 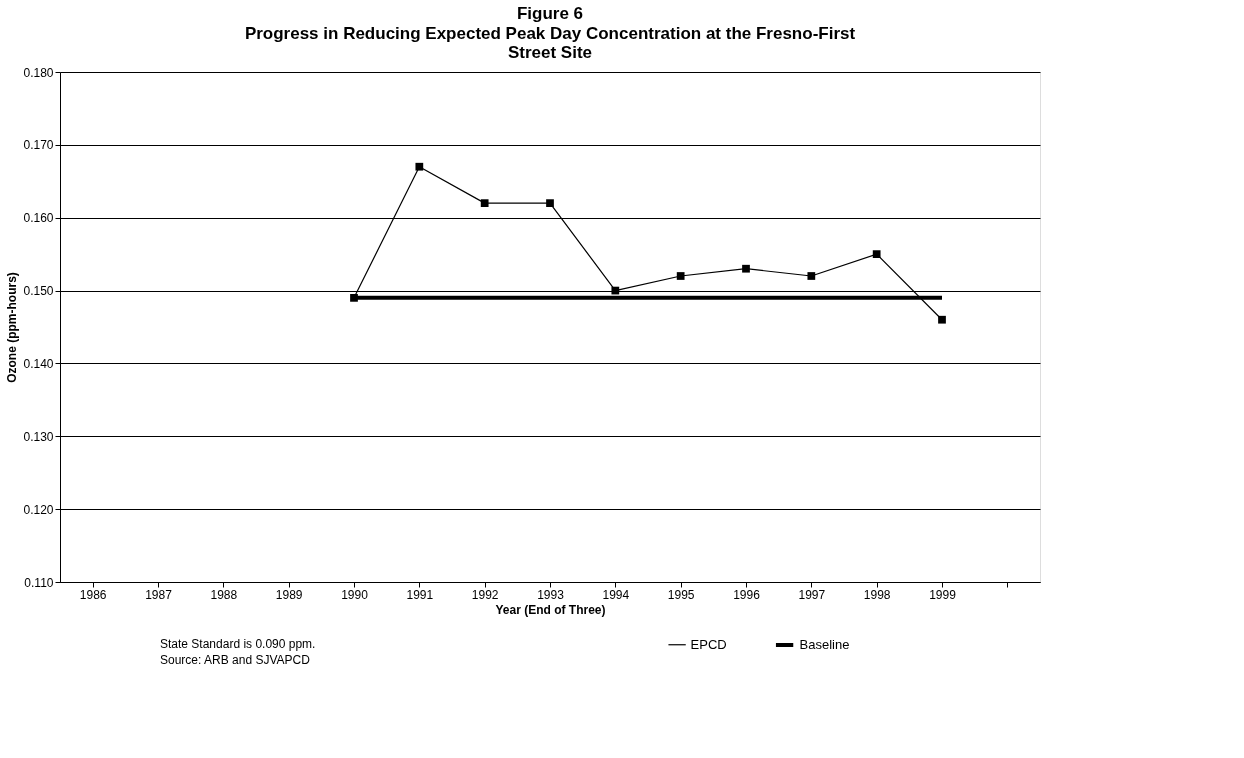 I want to click on x-tick-label: 1995, so click(x=681, y=594).